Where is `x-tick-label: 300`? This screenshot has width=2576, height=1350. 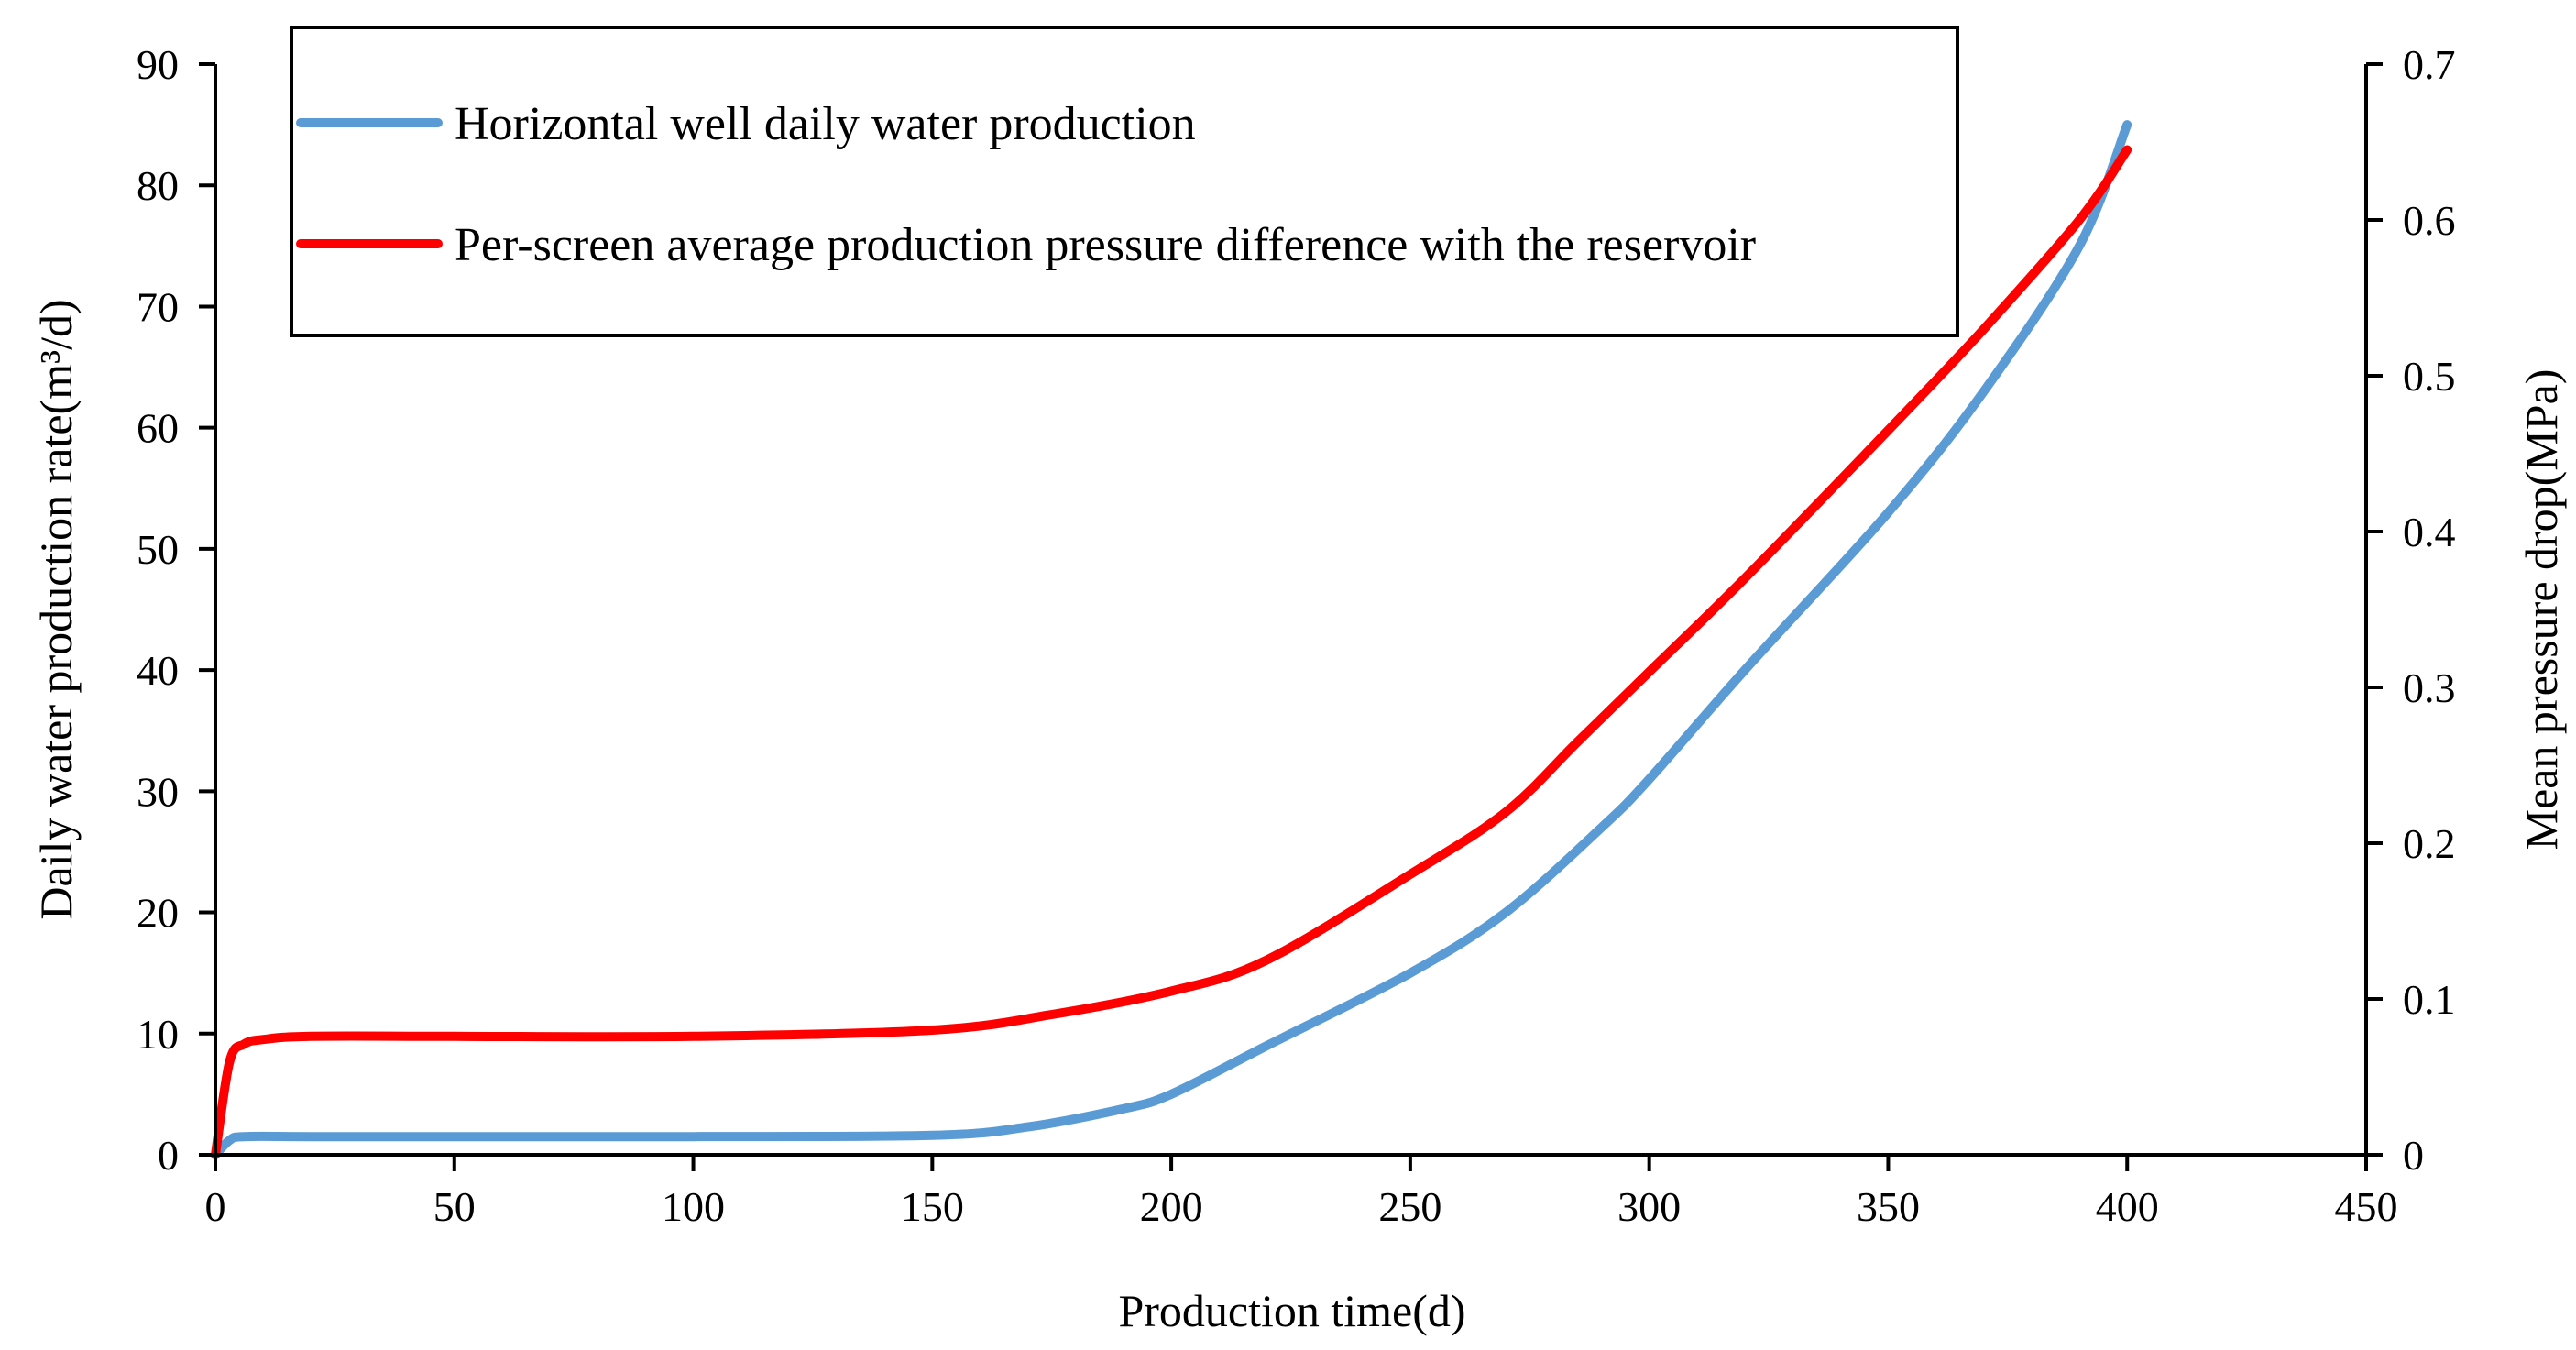 x-tick-label: 300 is located at coordinates (1649, 1206).